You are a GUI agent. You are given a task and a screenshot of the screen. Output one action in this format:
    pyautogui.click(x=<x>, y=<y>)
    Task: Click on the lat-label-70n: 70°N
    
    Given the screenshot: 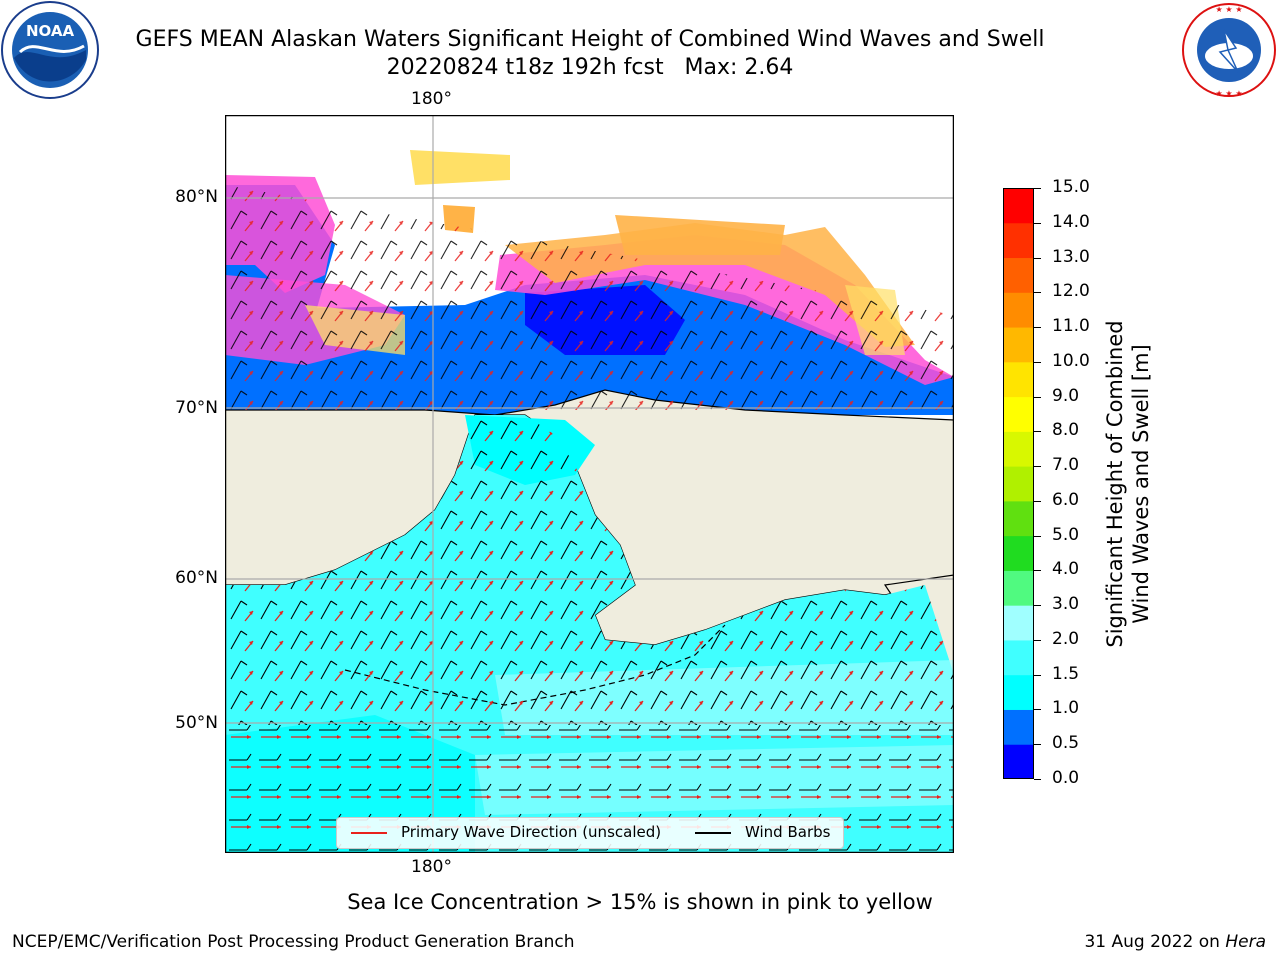 What is the action you would take?
    pyautogui.click(x=196, y=408)
    